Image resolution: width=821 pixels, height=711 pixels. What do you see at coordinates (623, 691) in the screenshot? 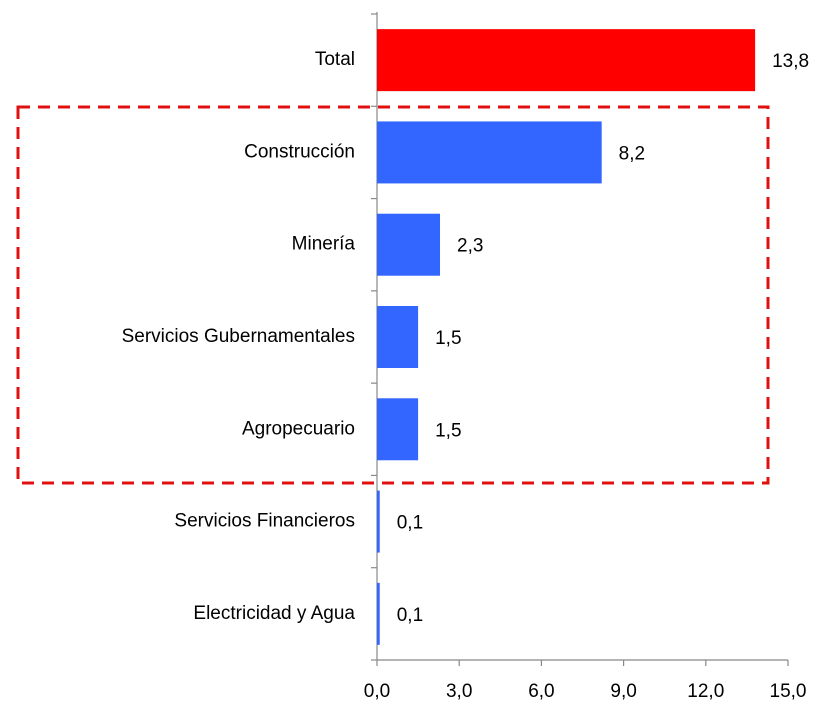
I see `x-tick-label: 9,0` at bounding box center [623, 691].